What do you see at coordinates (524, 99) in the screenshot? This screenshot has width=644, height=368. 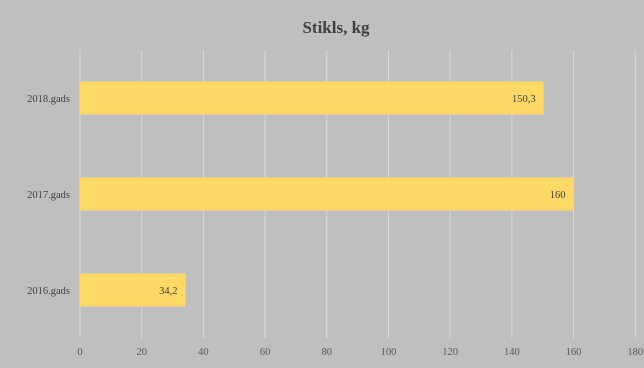 I see `data-label: 150,3` at bounding box center [524, 99].